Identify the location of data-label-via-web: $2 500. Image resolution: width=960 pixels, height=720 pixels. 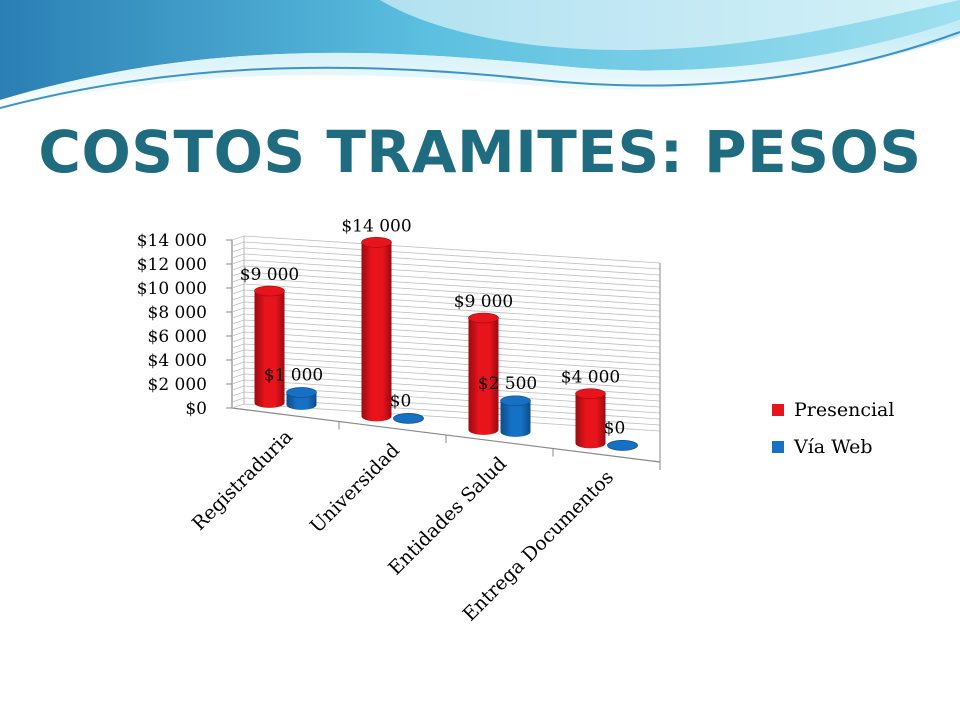
(507, 384).